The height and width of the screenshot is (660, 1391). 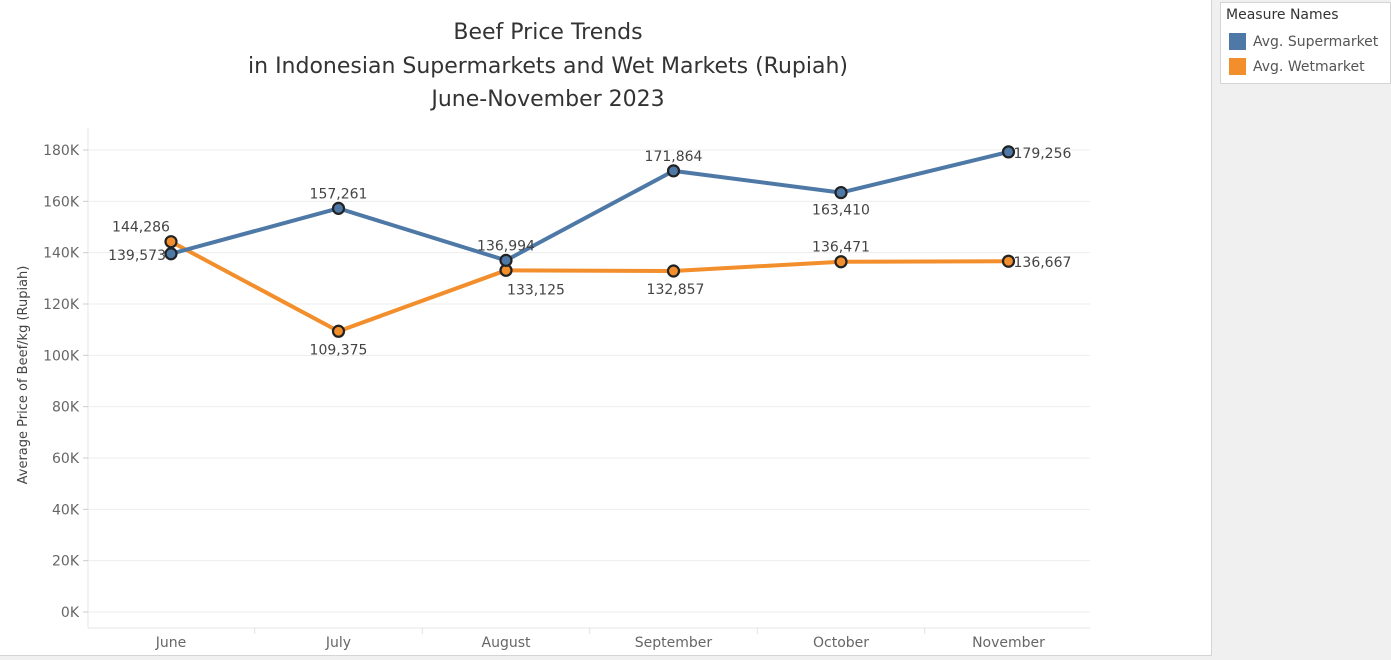 I want to click on data-label: 133,125, so click(x=536, y=290).